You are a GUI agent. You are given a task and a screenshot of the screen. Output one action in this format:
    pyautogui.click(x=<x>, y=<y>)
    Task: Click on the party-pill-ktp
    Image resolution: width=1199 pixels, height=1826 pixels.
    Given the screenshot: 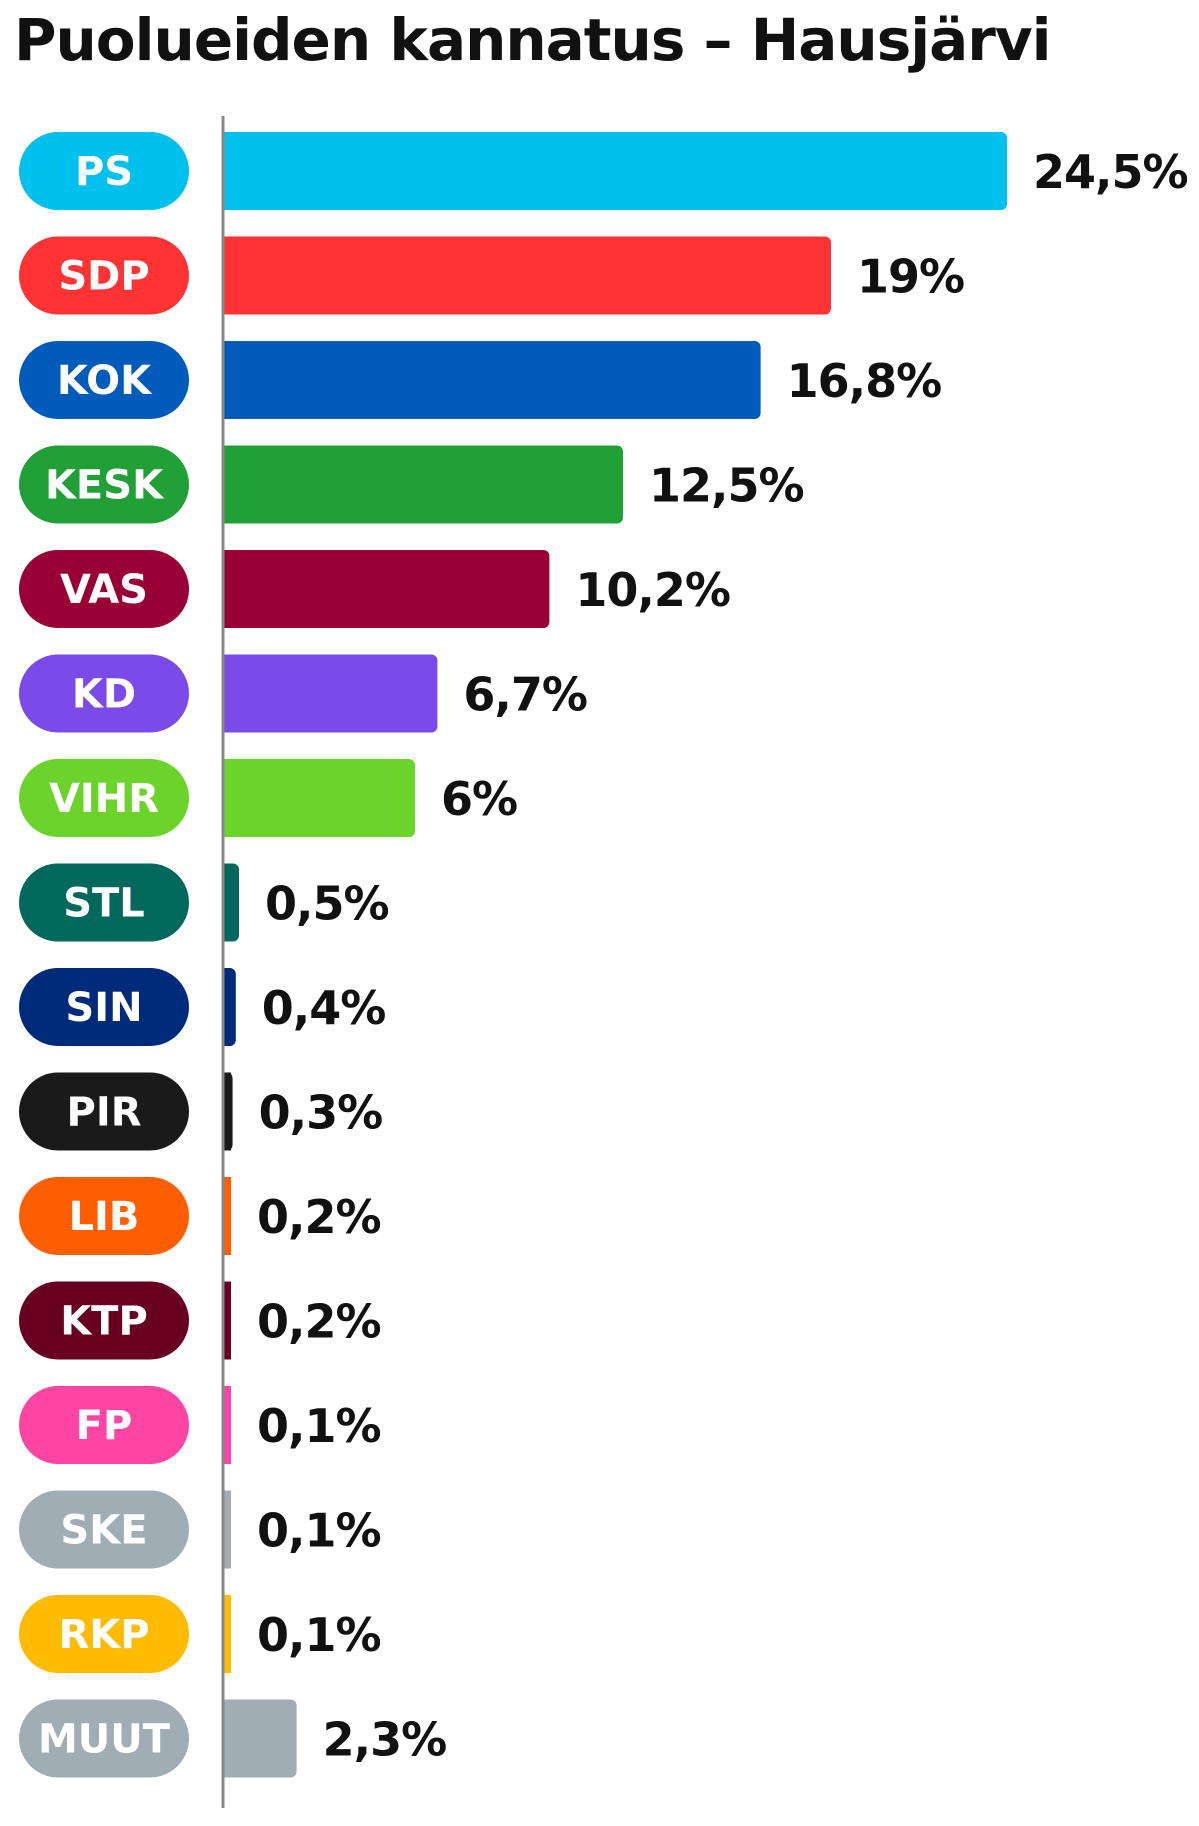 What is the action you would take?
    pyautogui.click(x=104, y=1320)
    